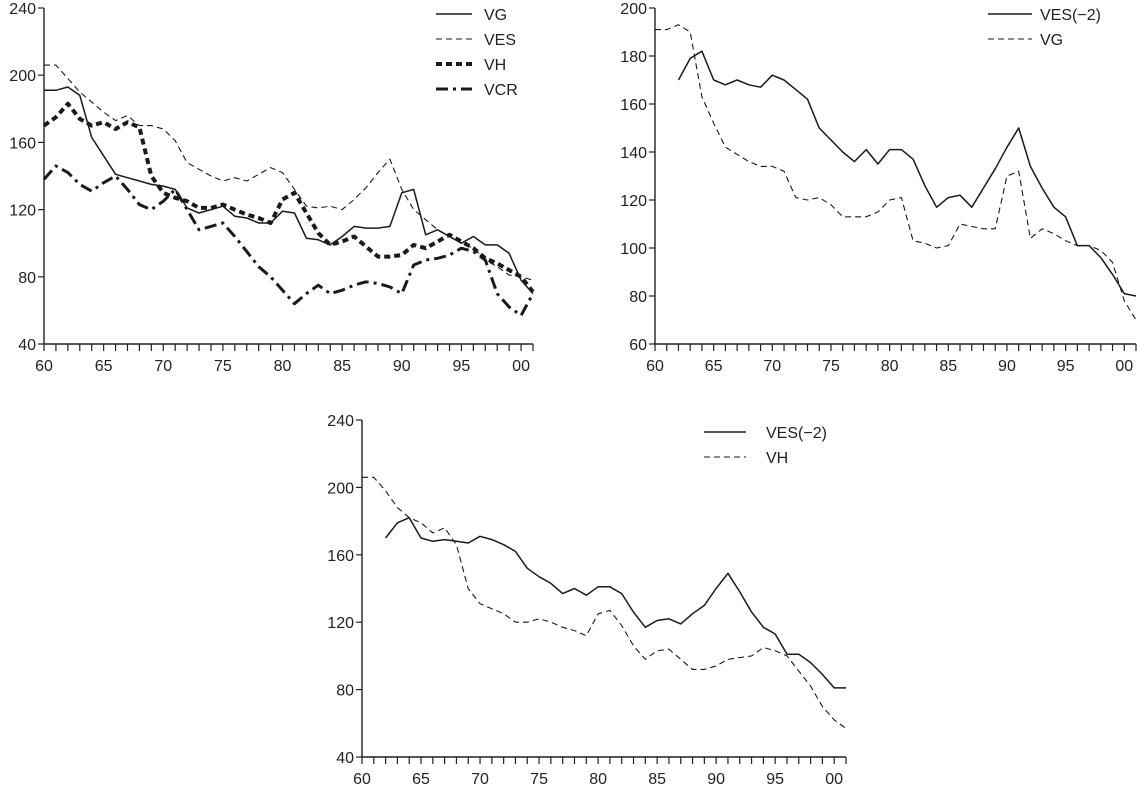 The width and height of the screenshot is (1137, 792). I want to click on y-tick-label: 180, so click(633, 57).